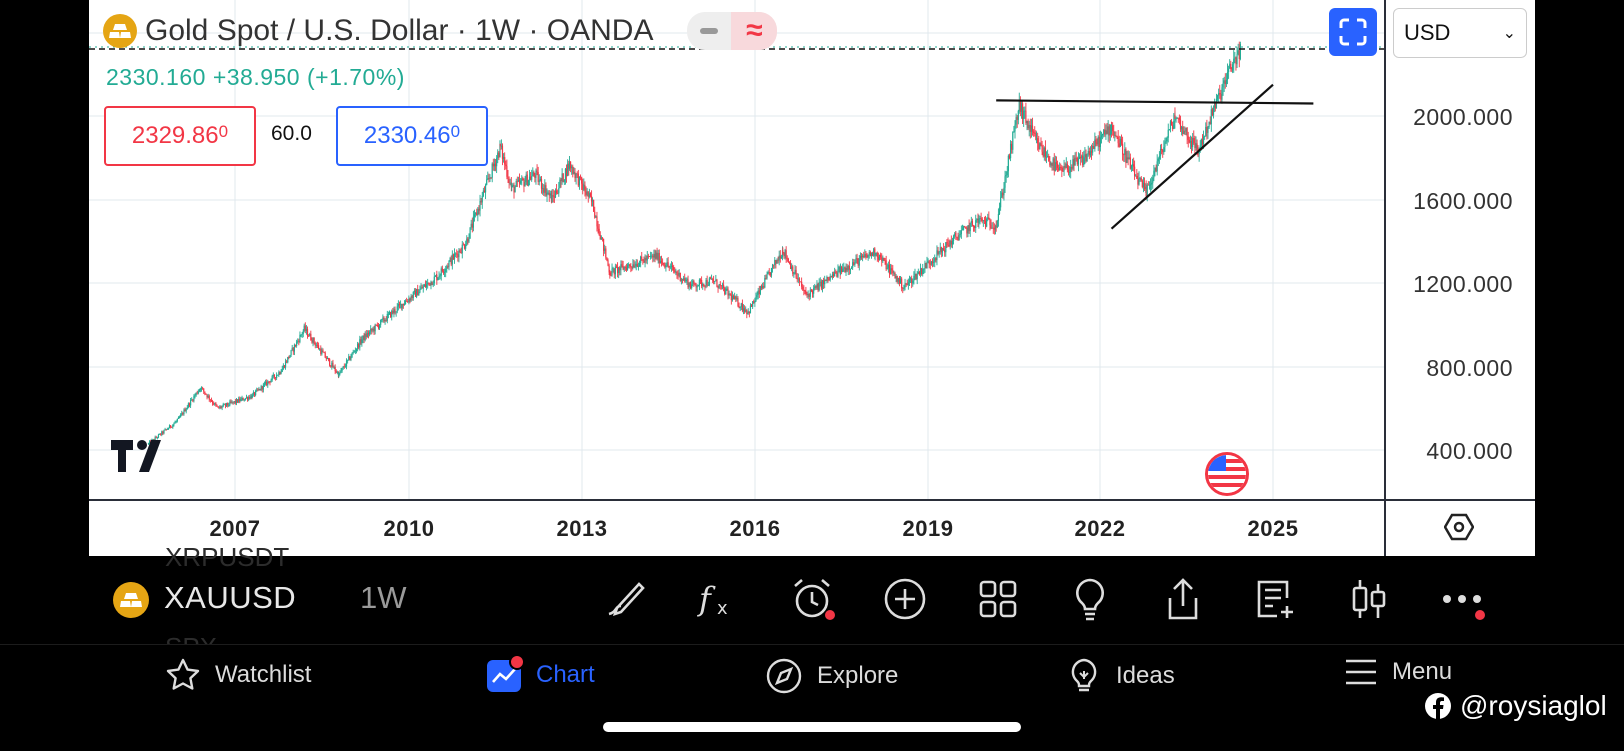 The image size is (1624, 751). What do you see at coordinates (238, 675) in the screenshot?
I see `nav-watchlist: Watchlist` at bounding box center [238, 675].